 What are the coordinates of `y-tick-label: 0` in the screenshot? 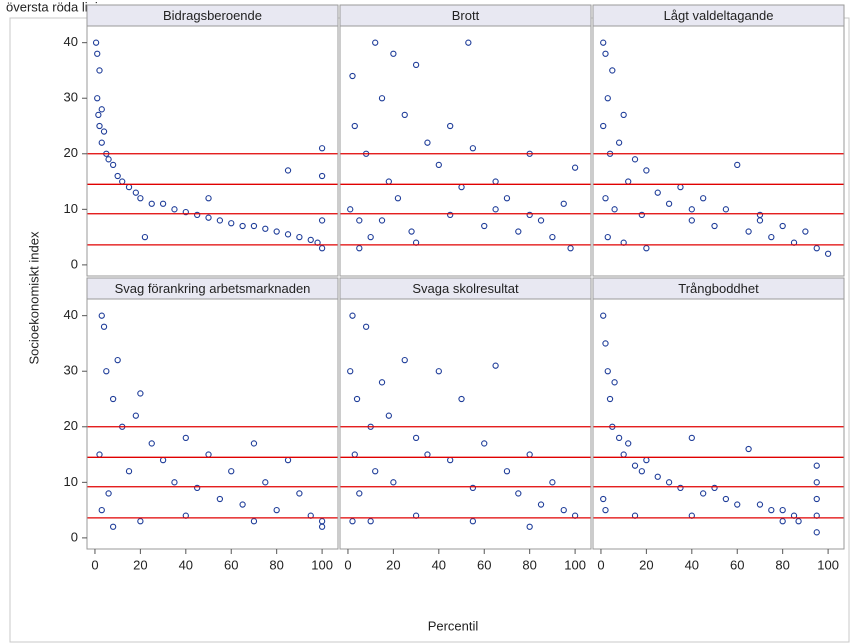 It's located at (74, 263).